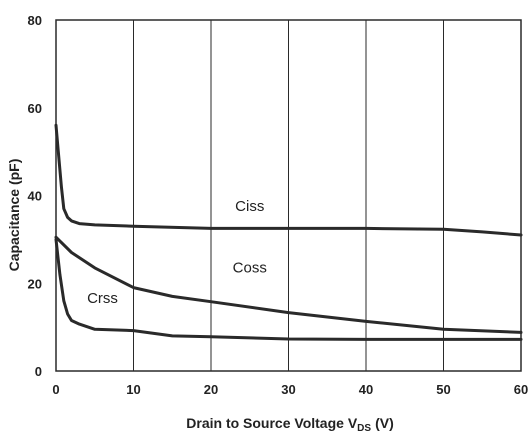  Describe the element at coordinates (384, 423) in the screenshot. I see `x-axis-title-unit: (V)` at that location.